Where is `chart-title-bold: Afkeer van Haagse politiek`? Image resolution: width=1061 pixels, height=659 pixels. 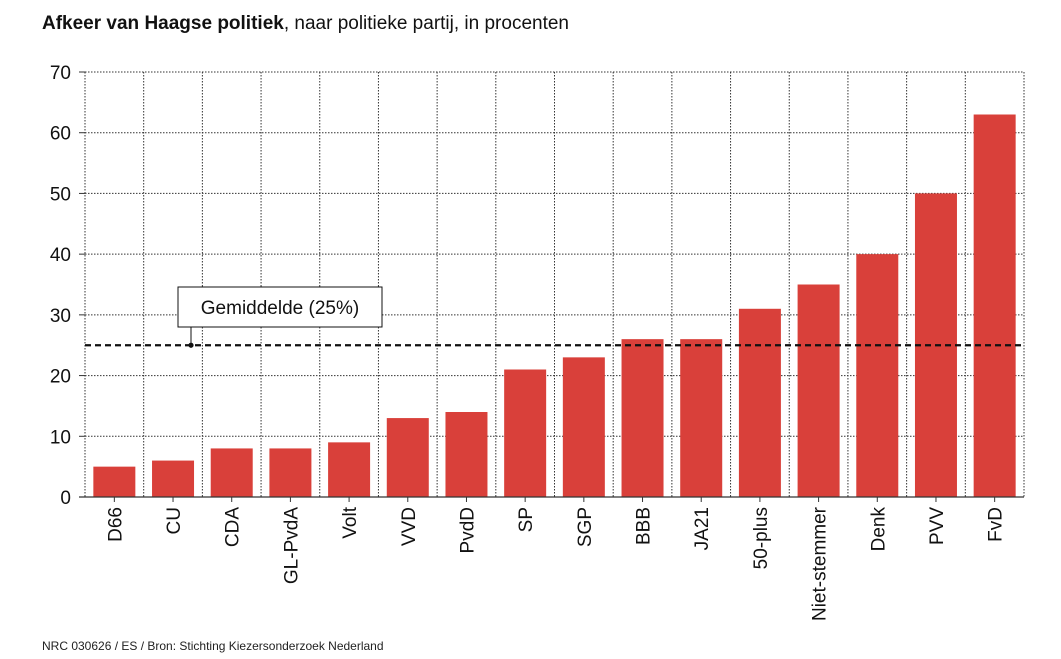 chart-title-bold: Afkeer van Haagse politiek is located at coordinates (163, 23).